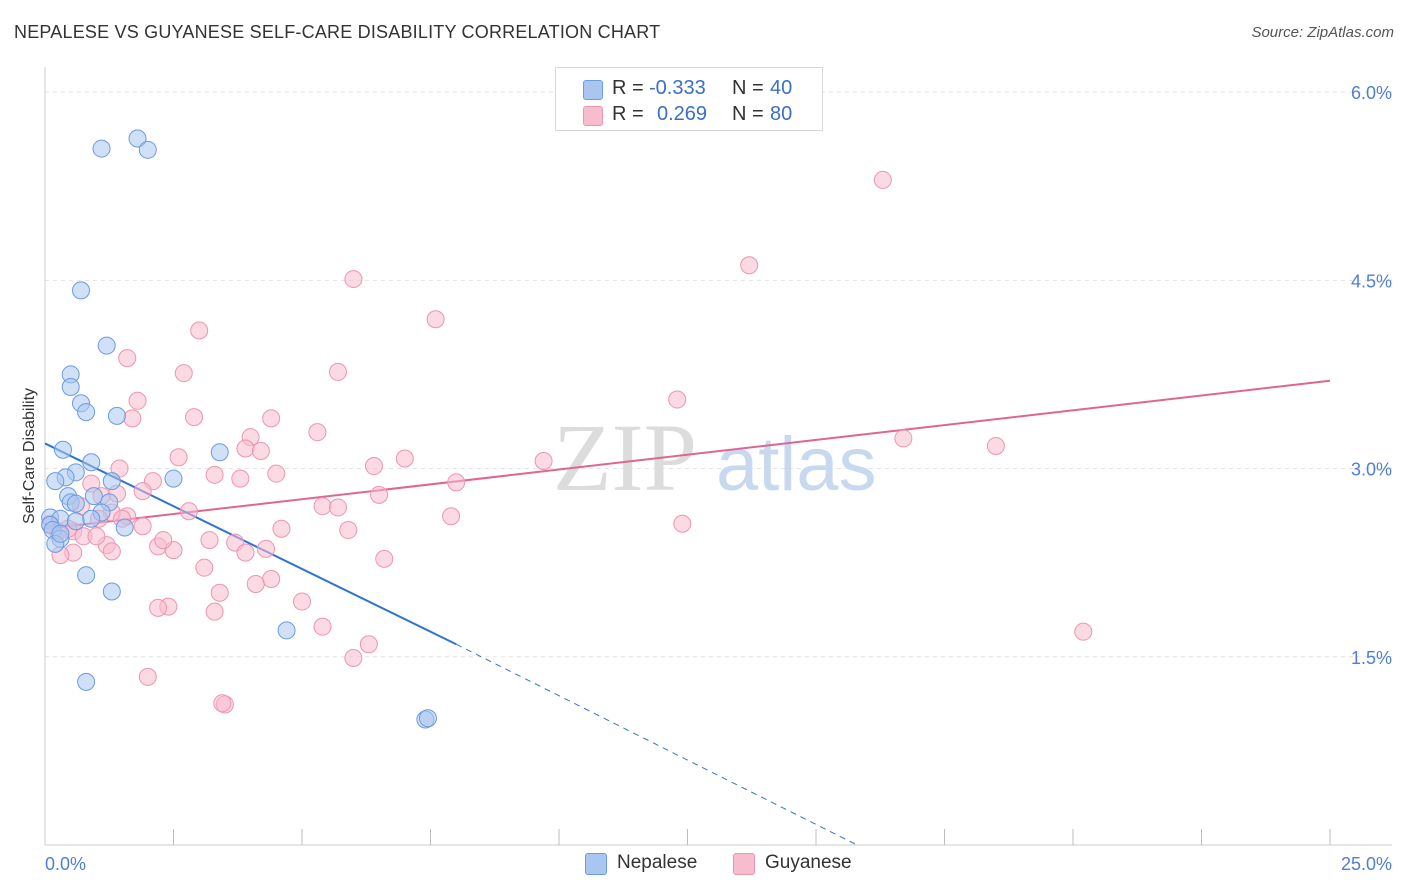 This screenshot has height=892, width=1406. I want to click on watermark-zip: ZIP, so click(625, 457).